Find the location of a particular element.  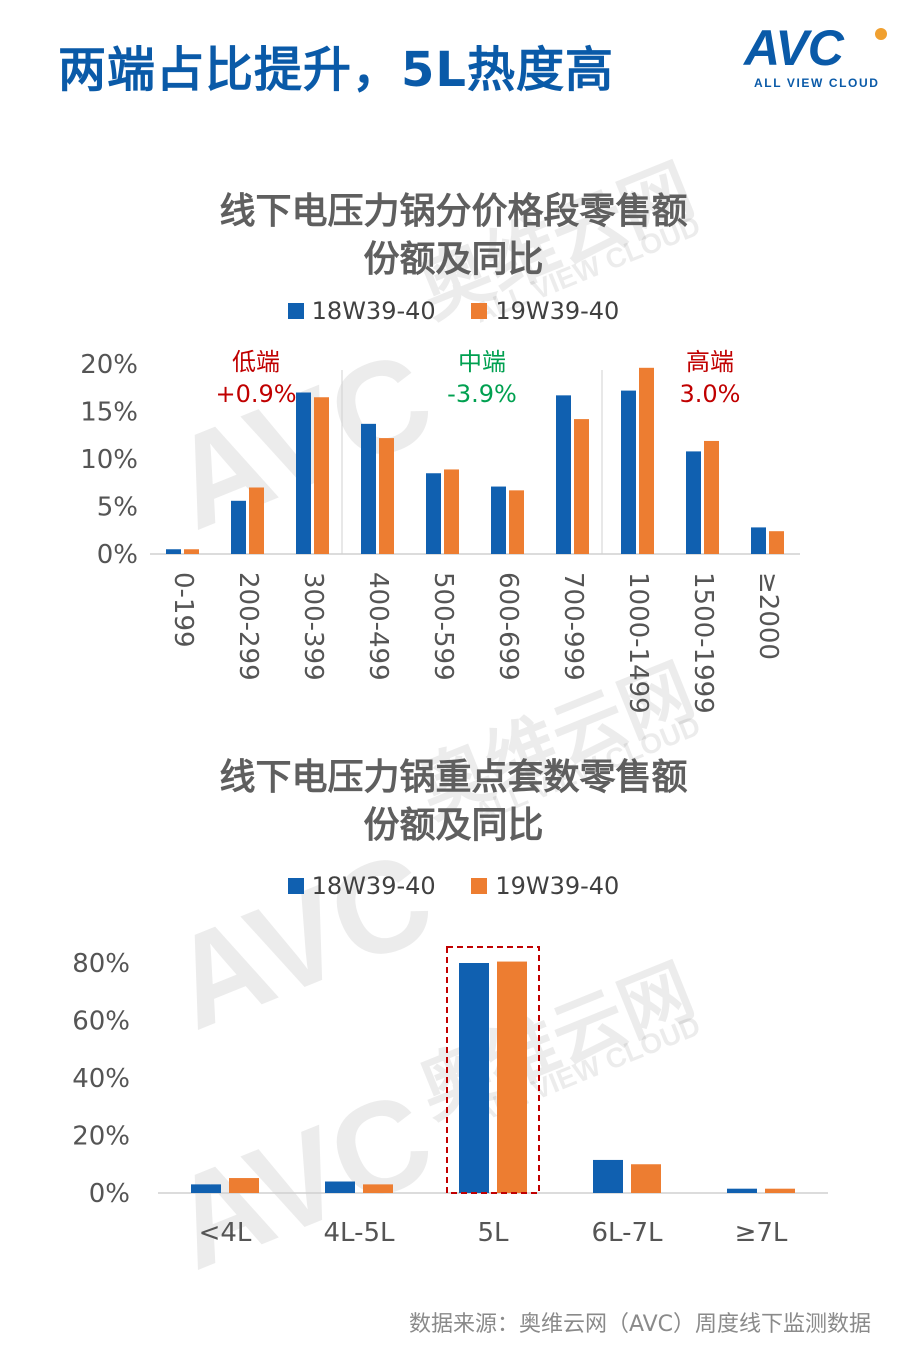

chart1-legend: 18W39-40 19W39-40 is located at coordinates (453, 311).